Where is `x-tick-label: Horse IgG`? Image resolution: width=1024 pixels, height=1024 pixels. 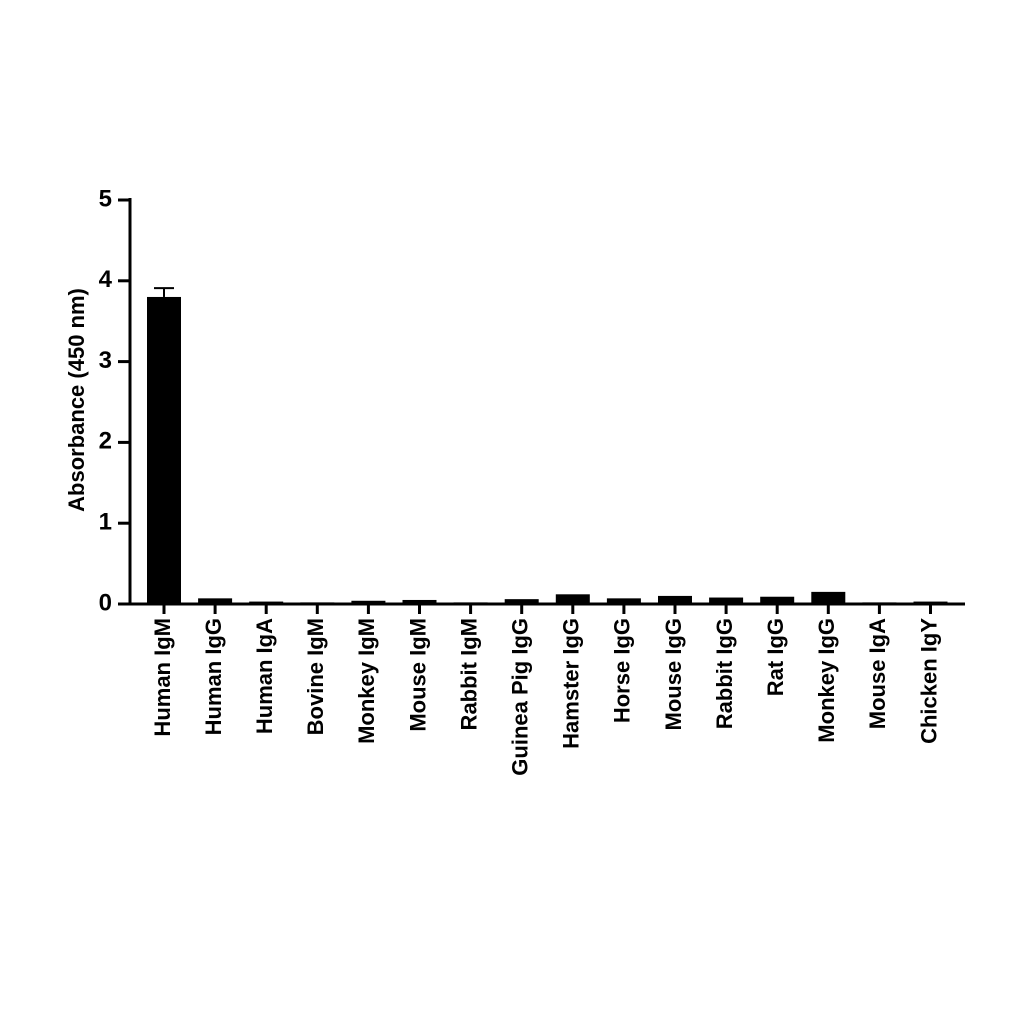
x-tick-label: Horse IgG is located at coordinates (622, 670).